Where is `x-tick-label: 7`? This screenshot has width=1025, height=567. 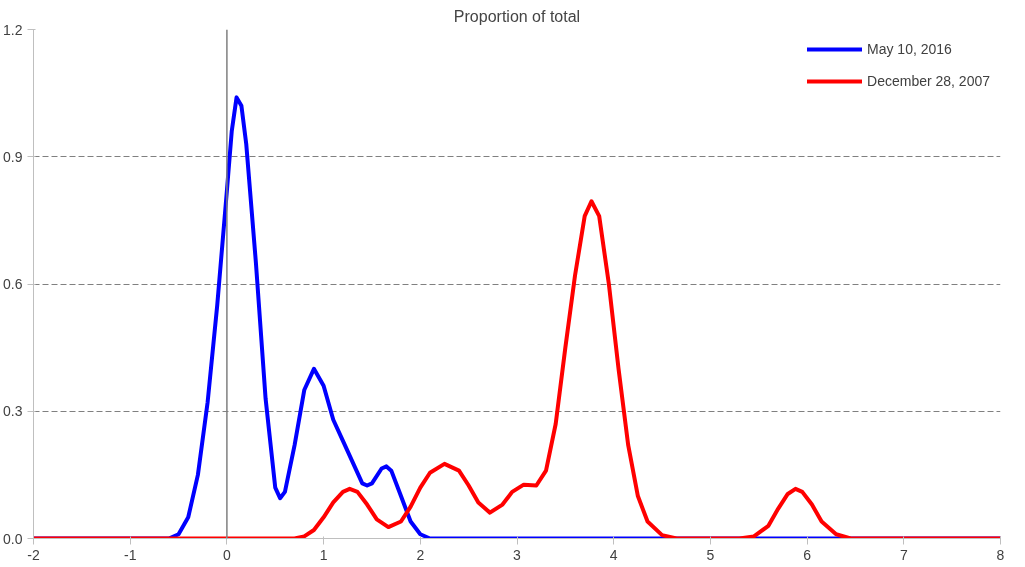 x-tick-label: 7 is located at coordinates (903, 554).